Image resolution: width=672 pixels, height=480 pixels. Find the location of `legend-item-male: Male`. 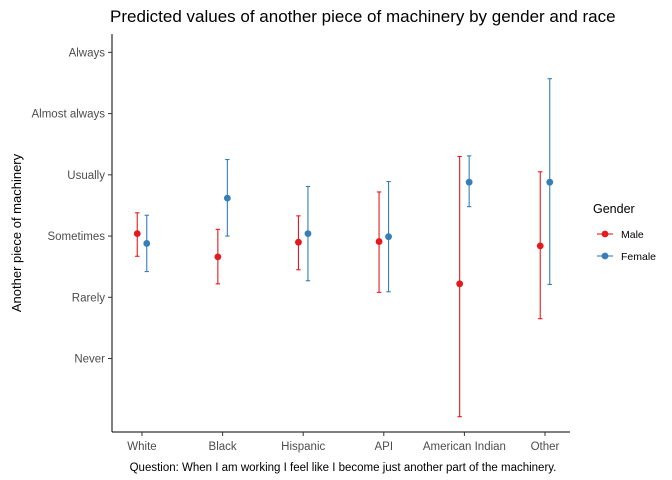

legend-item-male: Male is located at coordinates (620, 235).